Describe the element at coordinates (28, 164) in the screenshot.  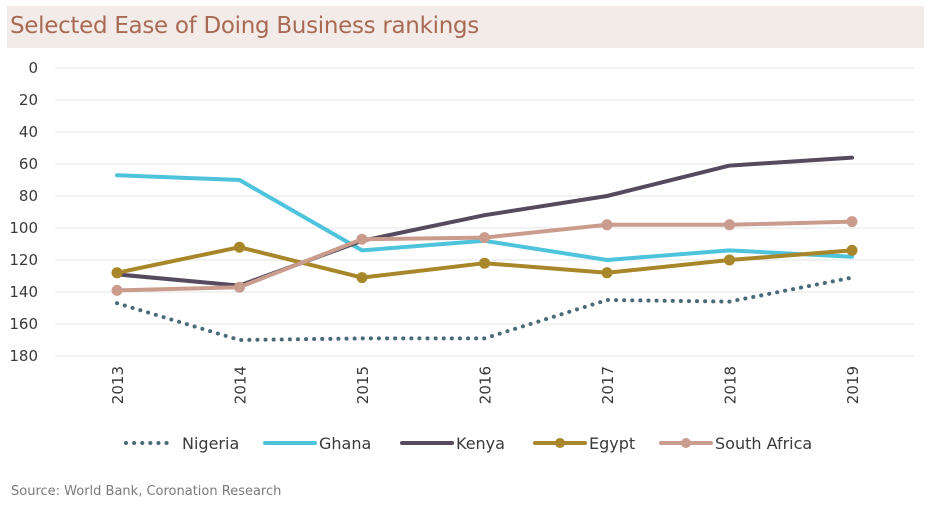
I see `y-tick-label: 60` at that location.